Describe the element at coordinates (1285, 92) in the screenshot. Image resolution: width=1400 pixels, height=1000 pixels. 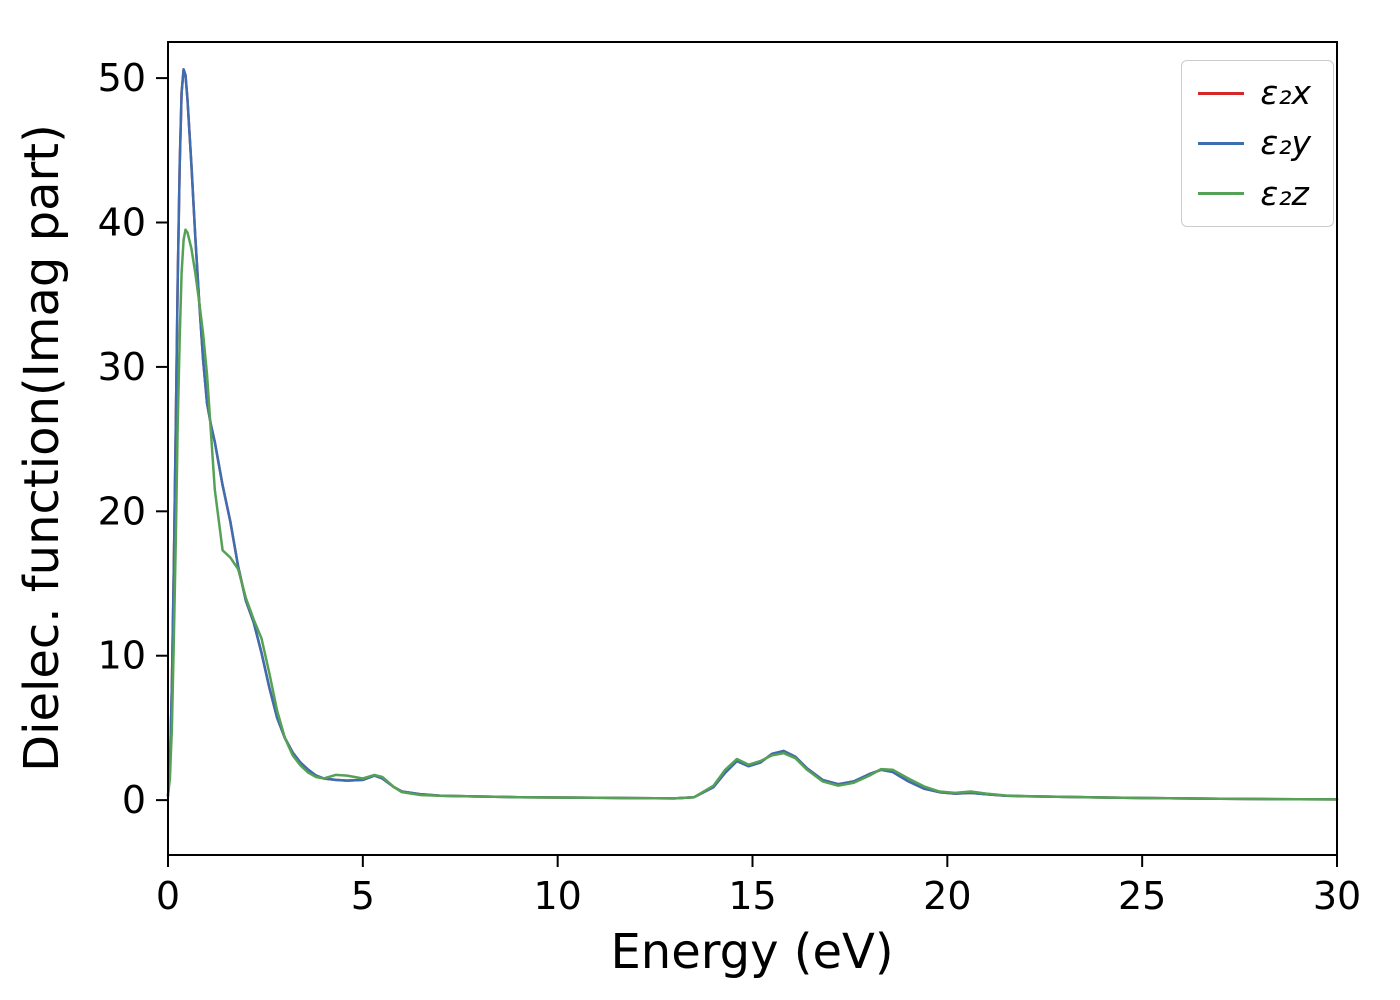
I see `legend-label: ε₂x` at that location.